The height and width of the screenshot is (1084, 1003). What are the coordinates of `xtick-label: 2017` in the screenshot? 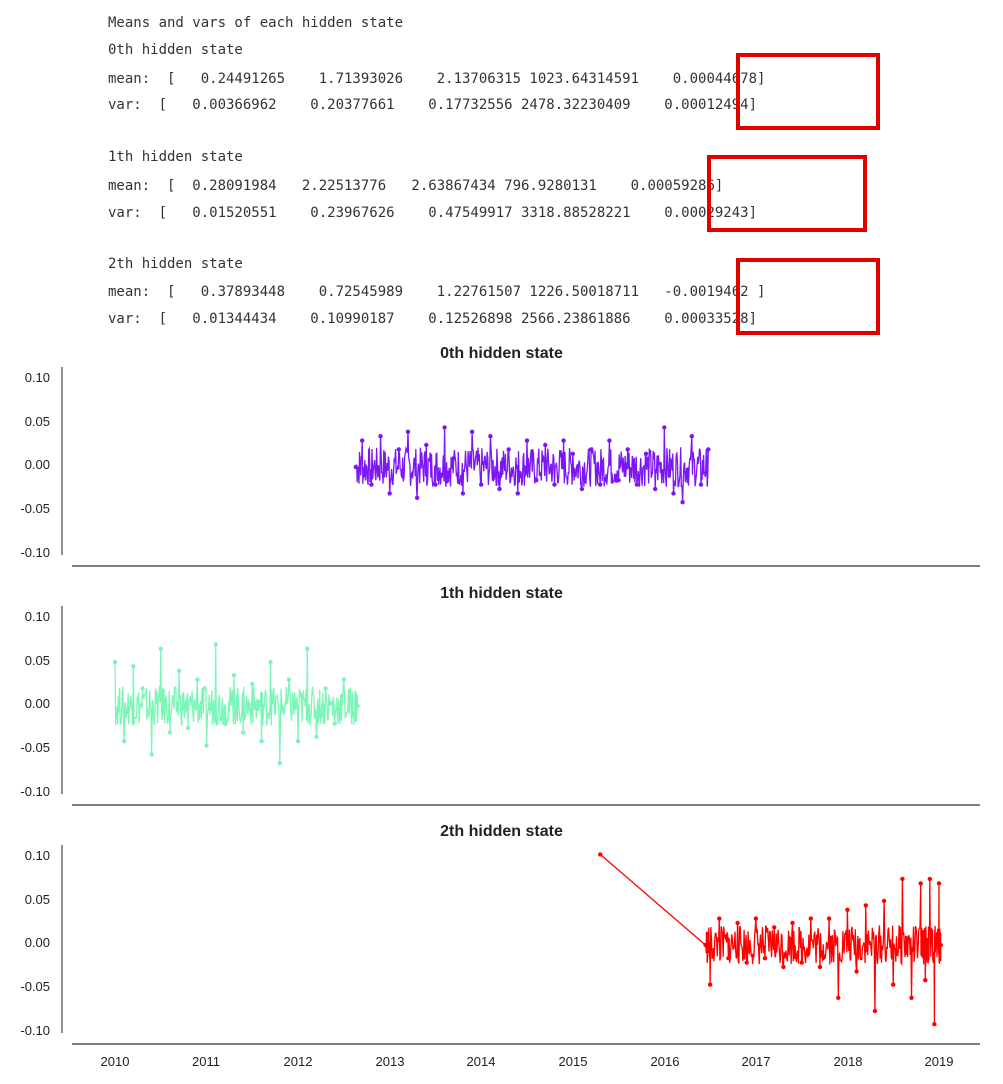 It's located at (756, 1061).